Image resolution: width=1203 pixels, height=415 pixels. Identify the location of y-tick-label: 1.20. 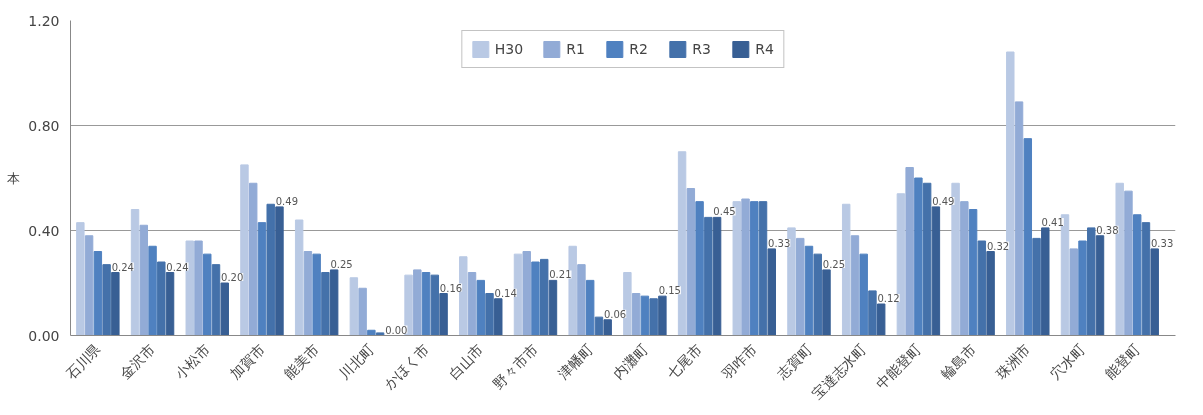
(44, 20).